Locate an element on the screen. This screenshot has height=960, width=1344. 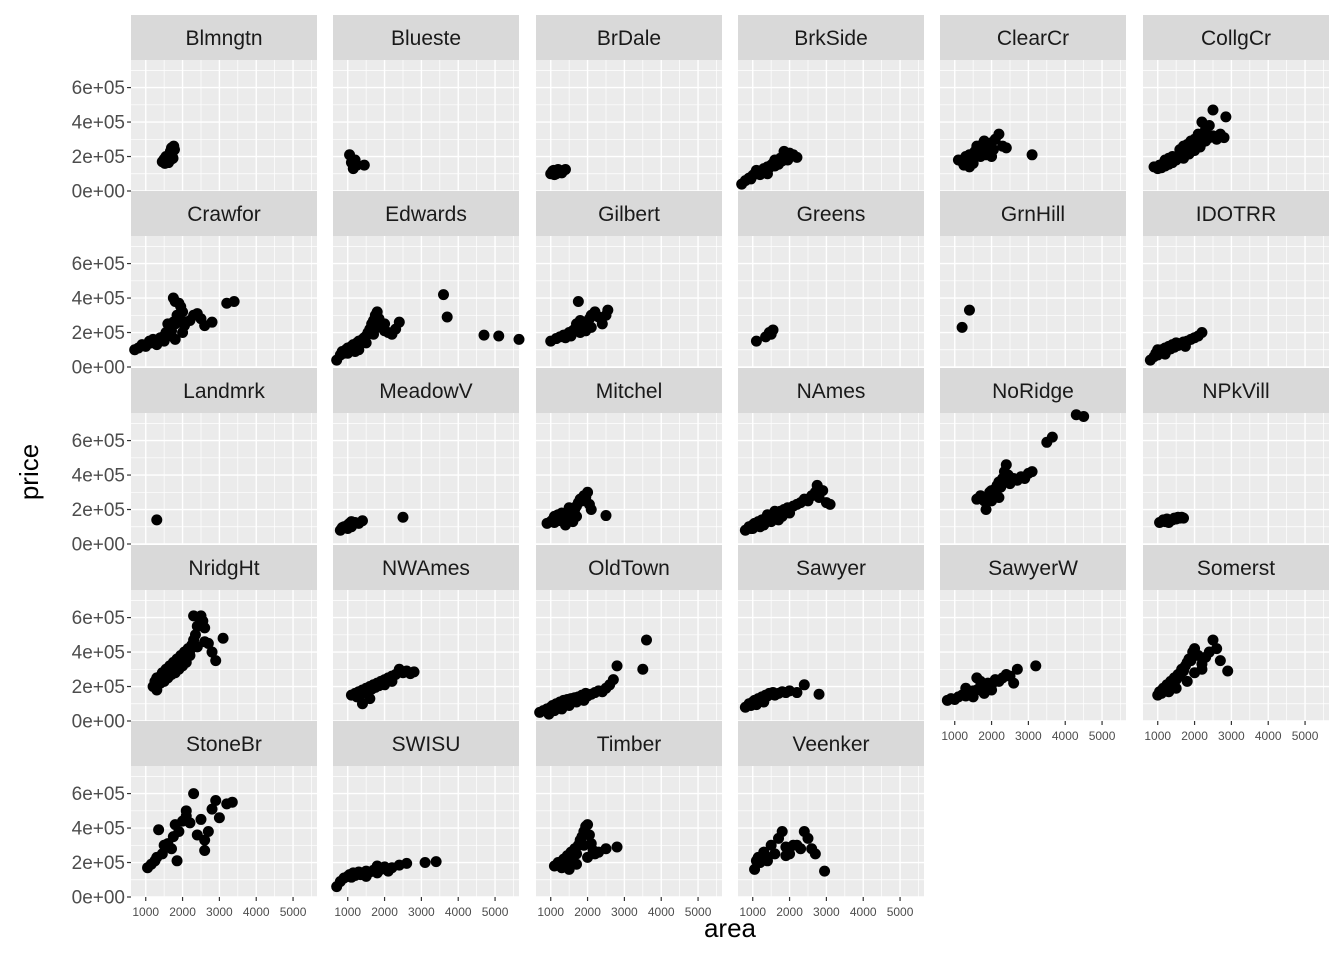
facet-npkvill: NPkVill is located at coordinates (1236, 456).